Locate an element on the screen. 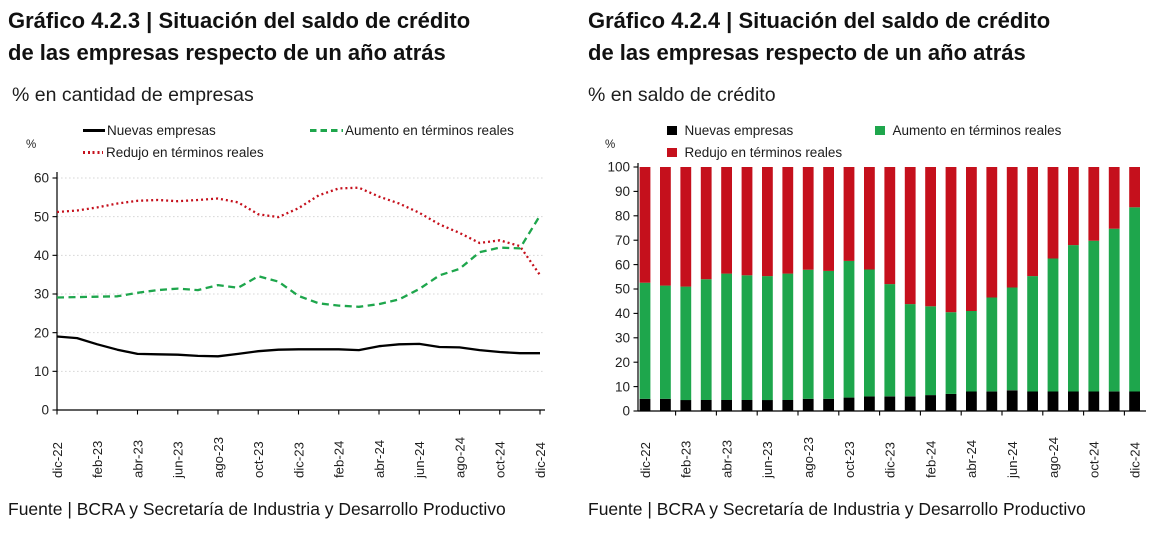 The height and width of the screenshot is (536, 1158). svg-text: 70 is located at coordinates (622, 240).